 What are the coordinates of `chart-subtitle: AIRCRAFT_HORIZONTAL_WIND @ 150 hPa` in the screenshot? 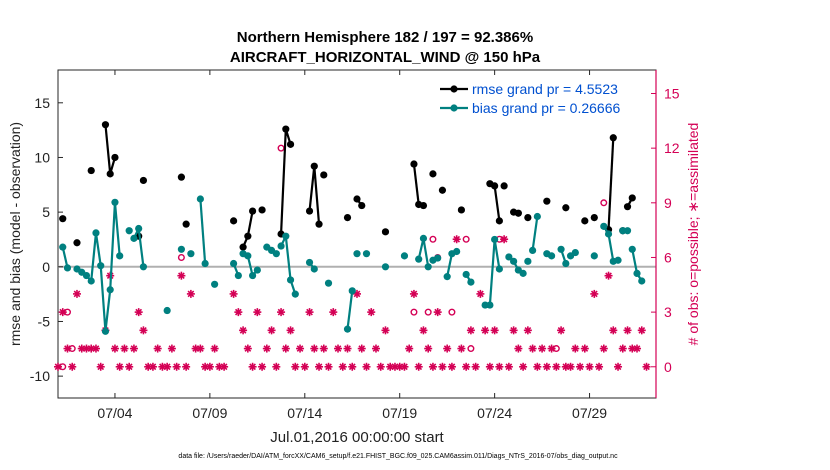 It's located at (385, 57).